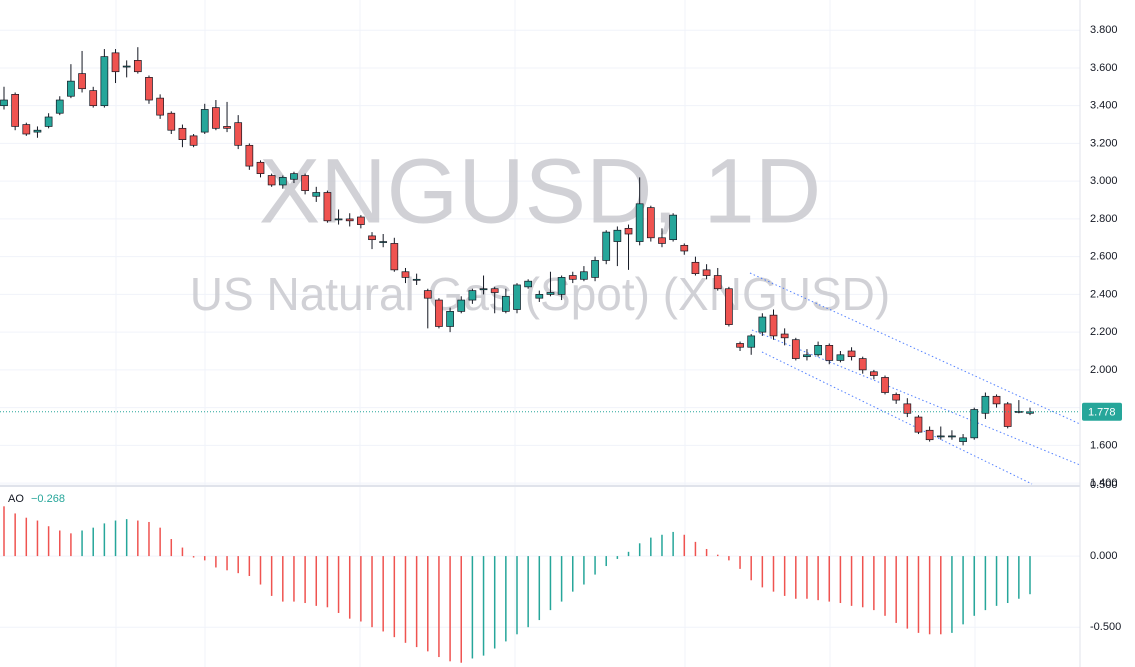 Image resolution: width=1135 pixels, height=667 pixels. I want to click on y-tick-label: 1.400, so click(1104, 483).